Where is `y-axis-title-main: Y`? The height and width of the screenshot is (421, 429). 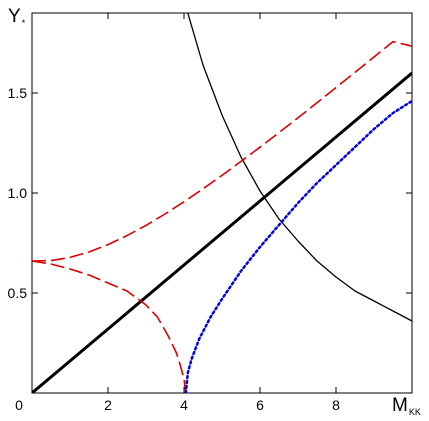 y-axis-title-main: Y is located at coordinates (14, 16).